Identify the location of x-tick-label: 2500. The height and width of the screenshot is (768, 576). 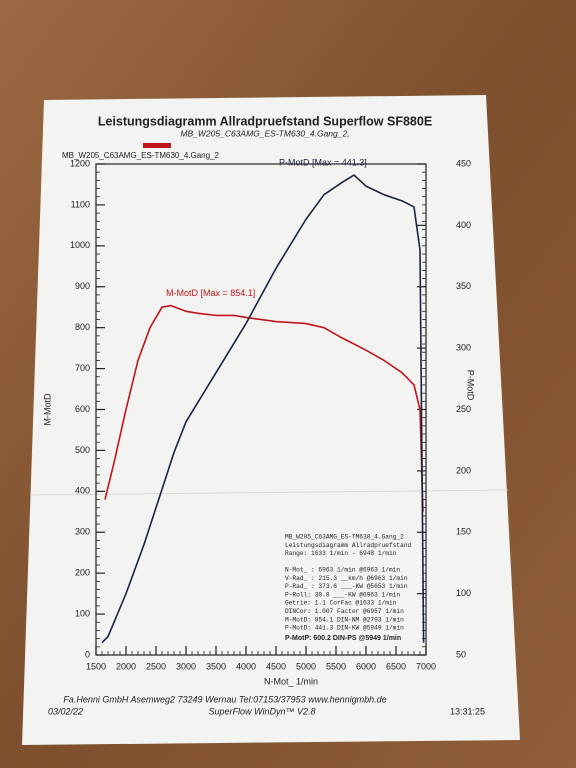
(156, 666).